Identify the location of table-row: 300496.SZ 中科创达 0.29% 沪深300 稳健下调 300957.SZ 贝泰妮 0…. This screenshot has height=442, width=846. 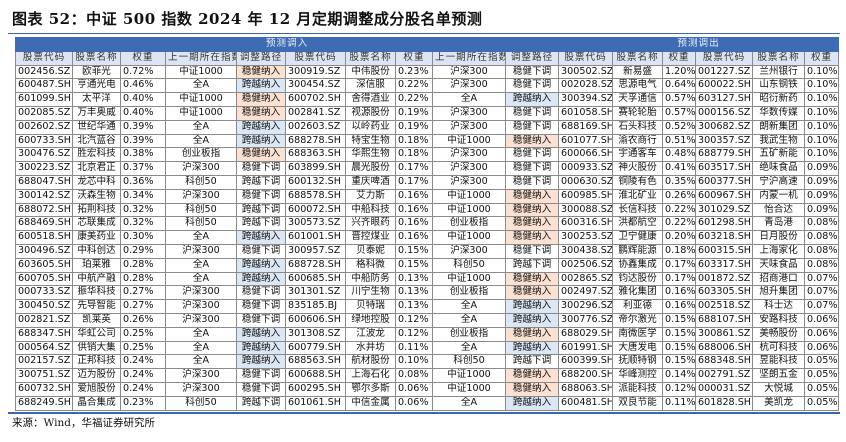
(427, 251).